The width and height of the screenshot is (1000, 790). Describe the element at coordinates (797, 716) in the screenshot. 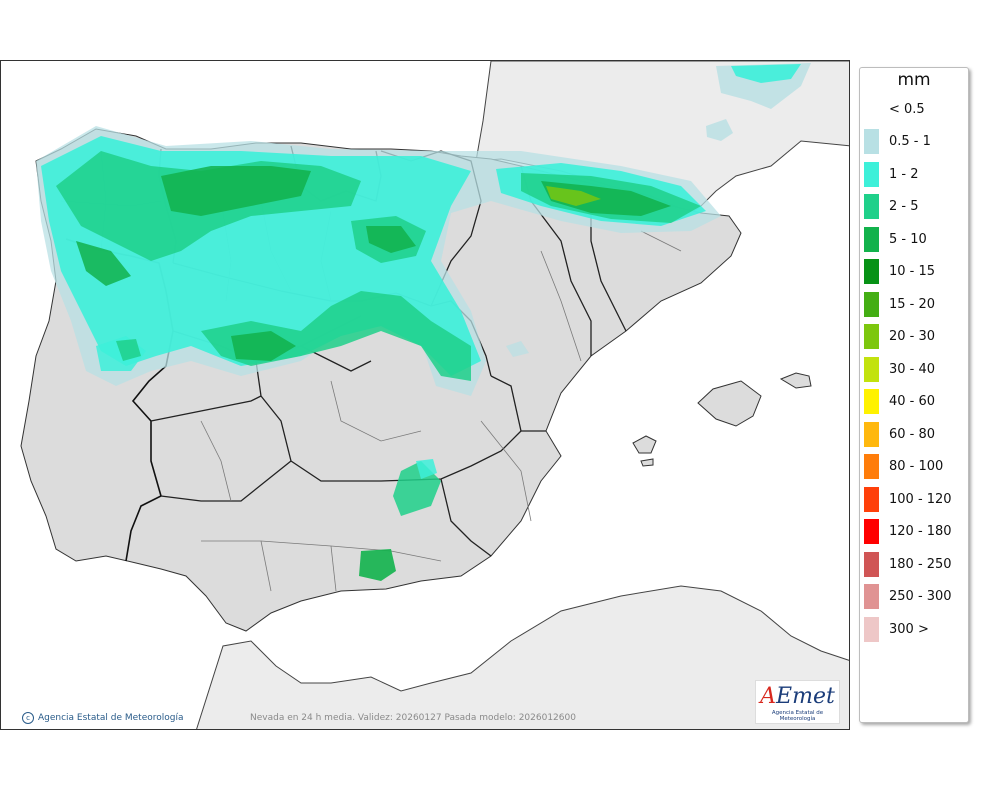

I see `logo-subtitle: Agencia Estatal de Meteorología` at that location.